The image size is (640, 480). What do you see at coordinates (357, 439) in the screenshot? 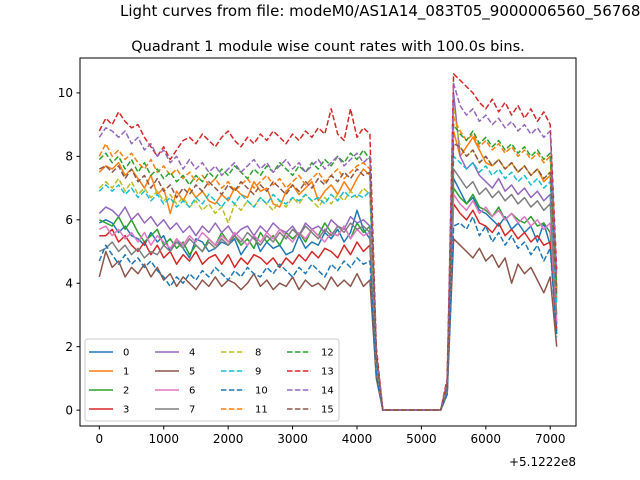
I see `x-tick-label: 4000` at bounding box center [357, 439].